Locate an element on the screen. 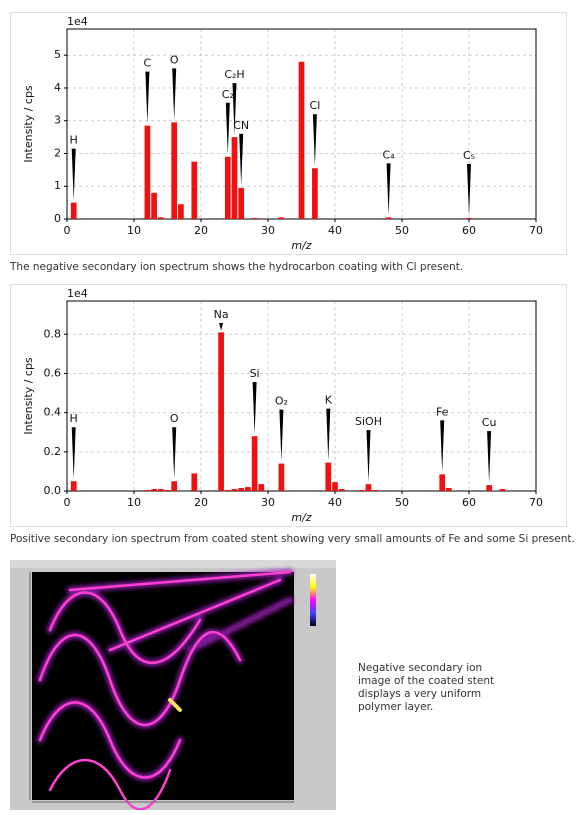  annotation: CN is located at coordinates (241, 125).